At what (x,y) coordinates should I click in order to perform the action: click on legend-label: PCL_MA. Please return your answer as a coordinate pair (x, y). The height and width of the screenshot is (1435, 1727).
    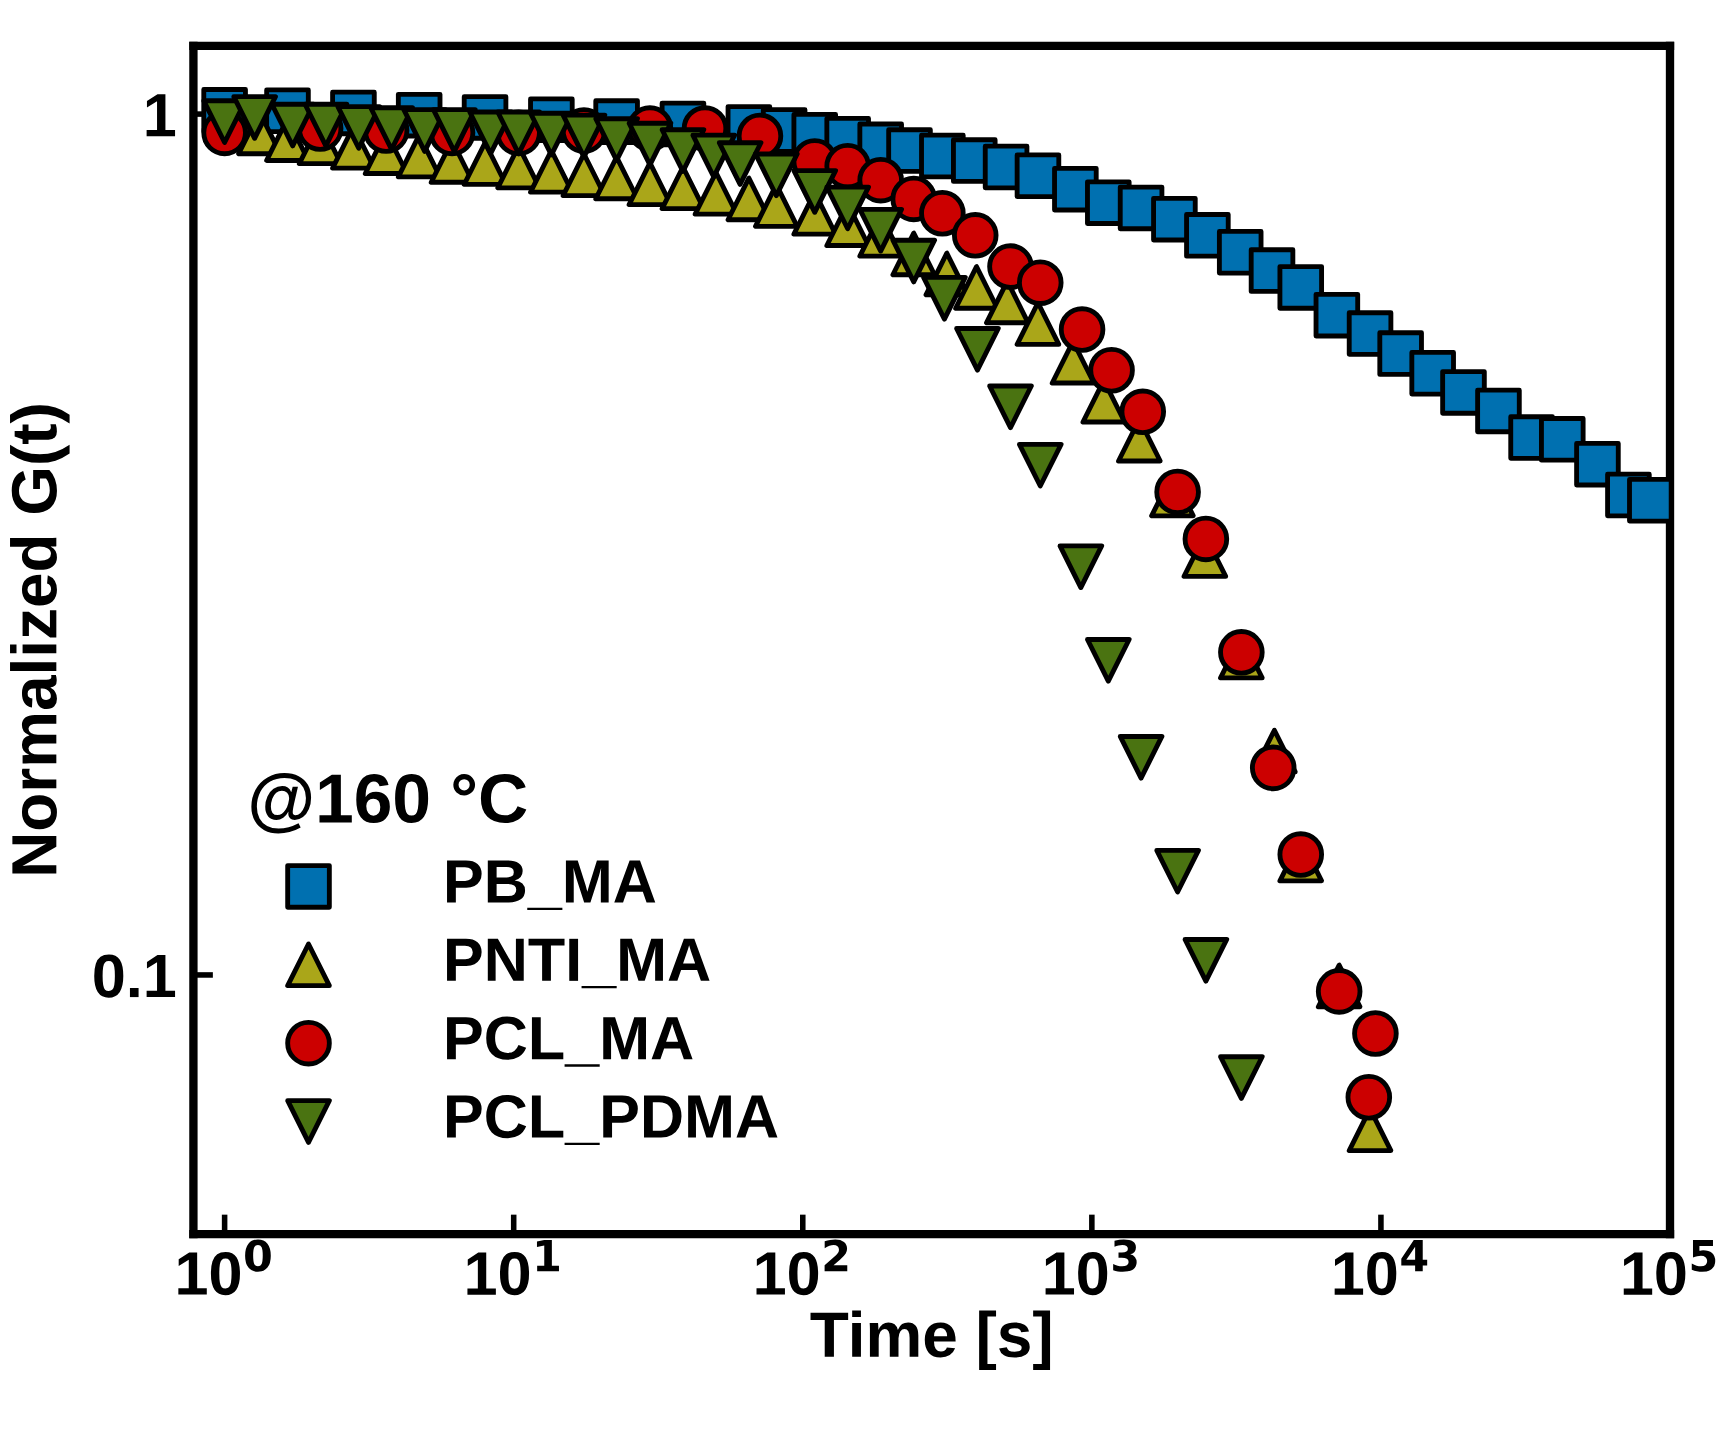
    Looking at the image, I should click on (570, 1041).